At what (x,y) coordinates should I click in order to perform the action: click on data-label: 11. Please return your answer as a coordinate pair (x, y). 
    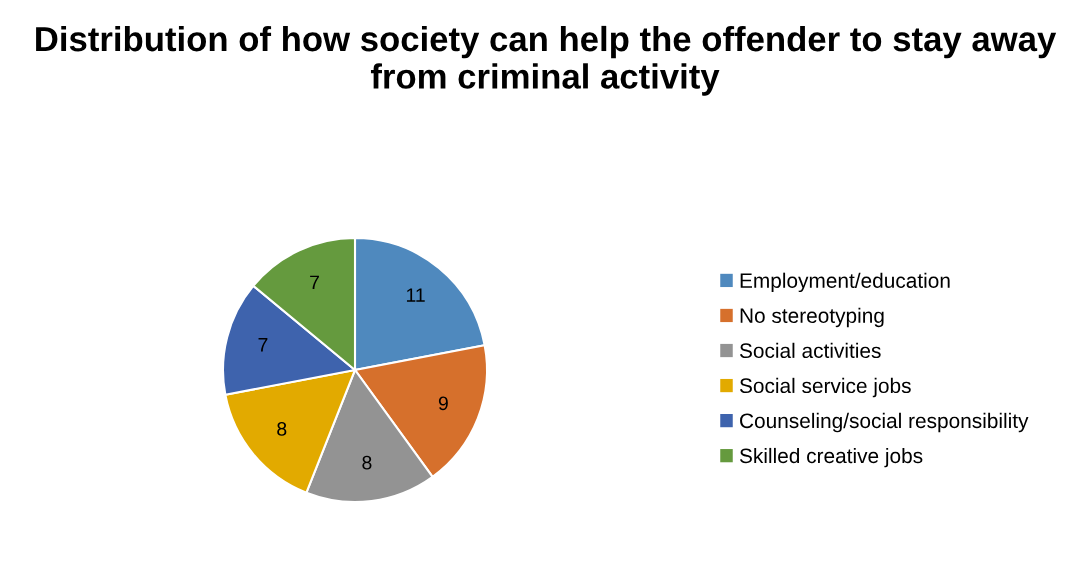
    Looking at the image, I should click on (415, 295).